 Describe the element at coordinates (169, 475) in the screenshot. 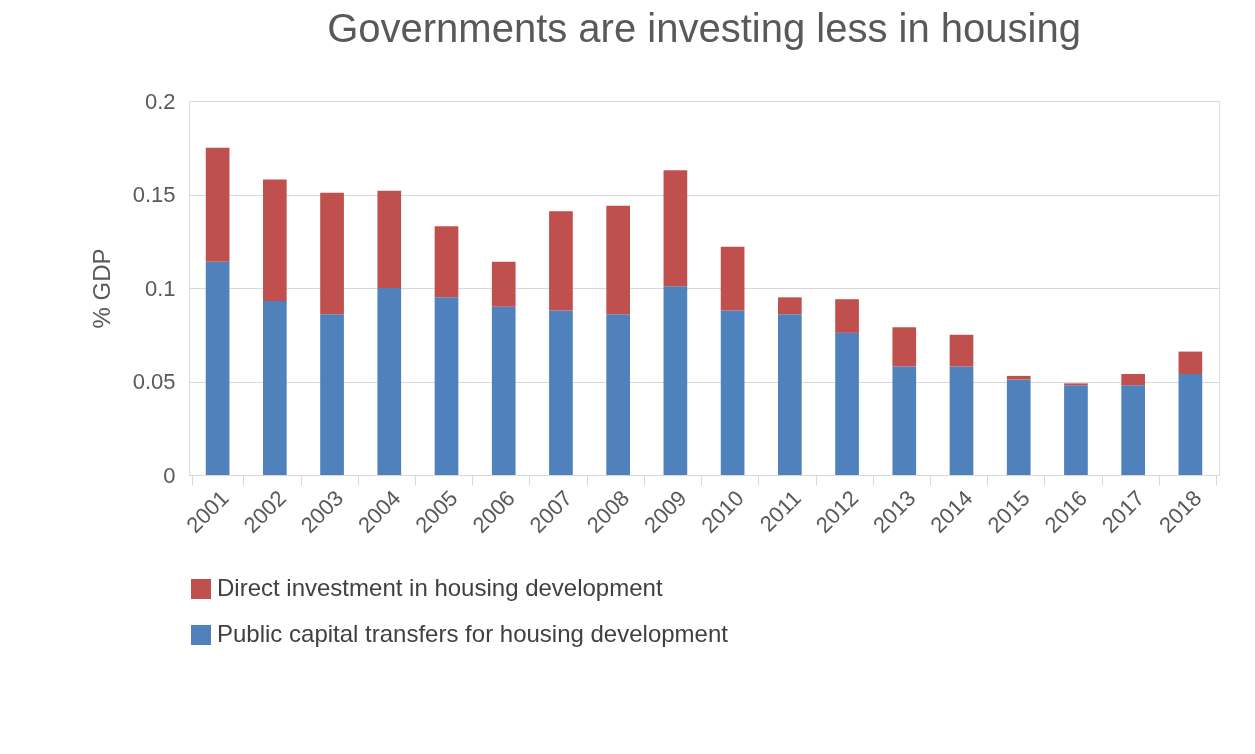

I see `y-tick-label: 0` at that location.